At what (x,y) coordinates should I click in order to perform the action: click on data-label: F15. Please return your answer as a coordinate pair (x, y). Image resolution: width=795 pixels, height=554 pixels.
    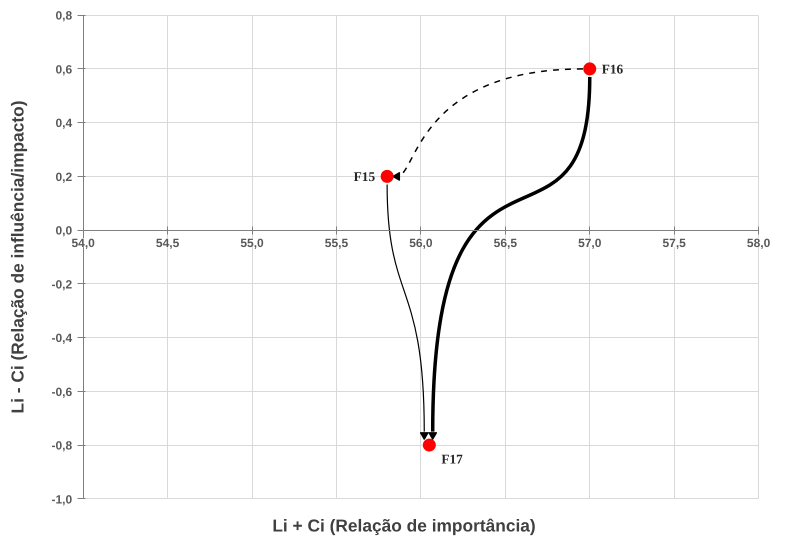
    Looking at the image, I should click on (365, 176).